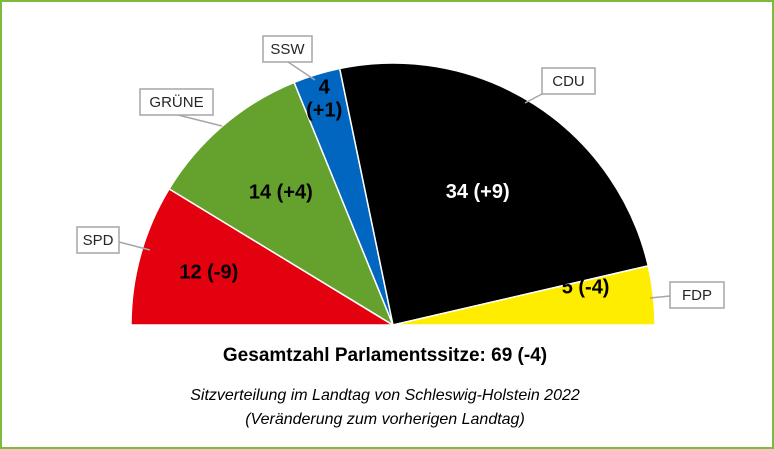 Image resolution: width=774 pixels, height=449 pixels. What do you see at coordinates (568, 81) in the screenshot?
I see `callout-label-cdu: CDU` at bounding box center [568, 81].